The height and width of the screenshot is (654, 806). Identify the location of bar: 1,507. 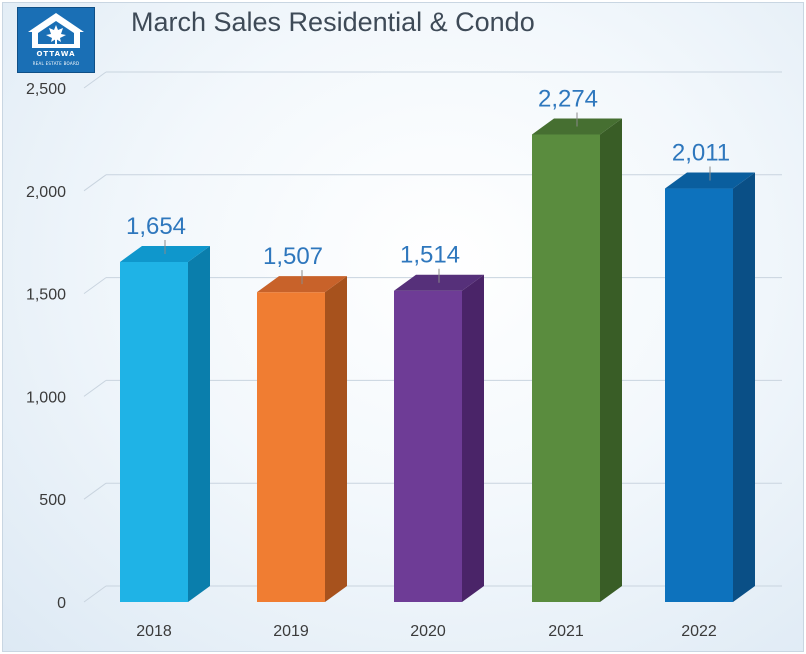
(302, 422).